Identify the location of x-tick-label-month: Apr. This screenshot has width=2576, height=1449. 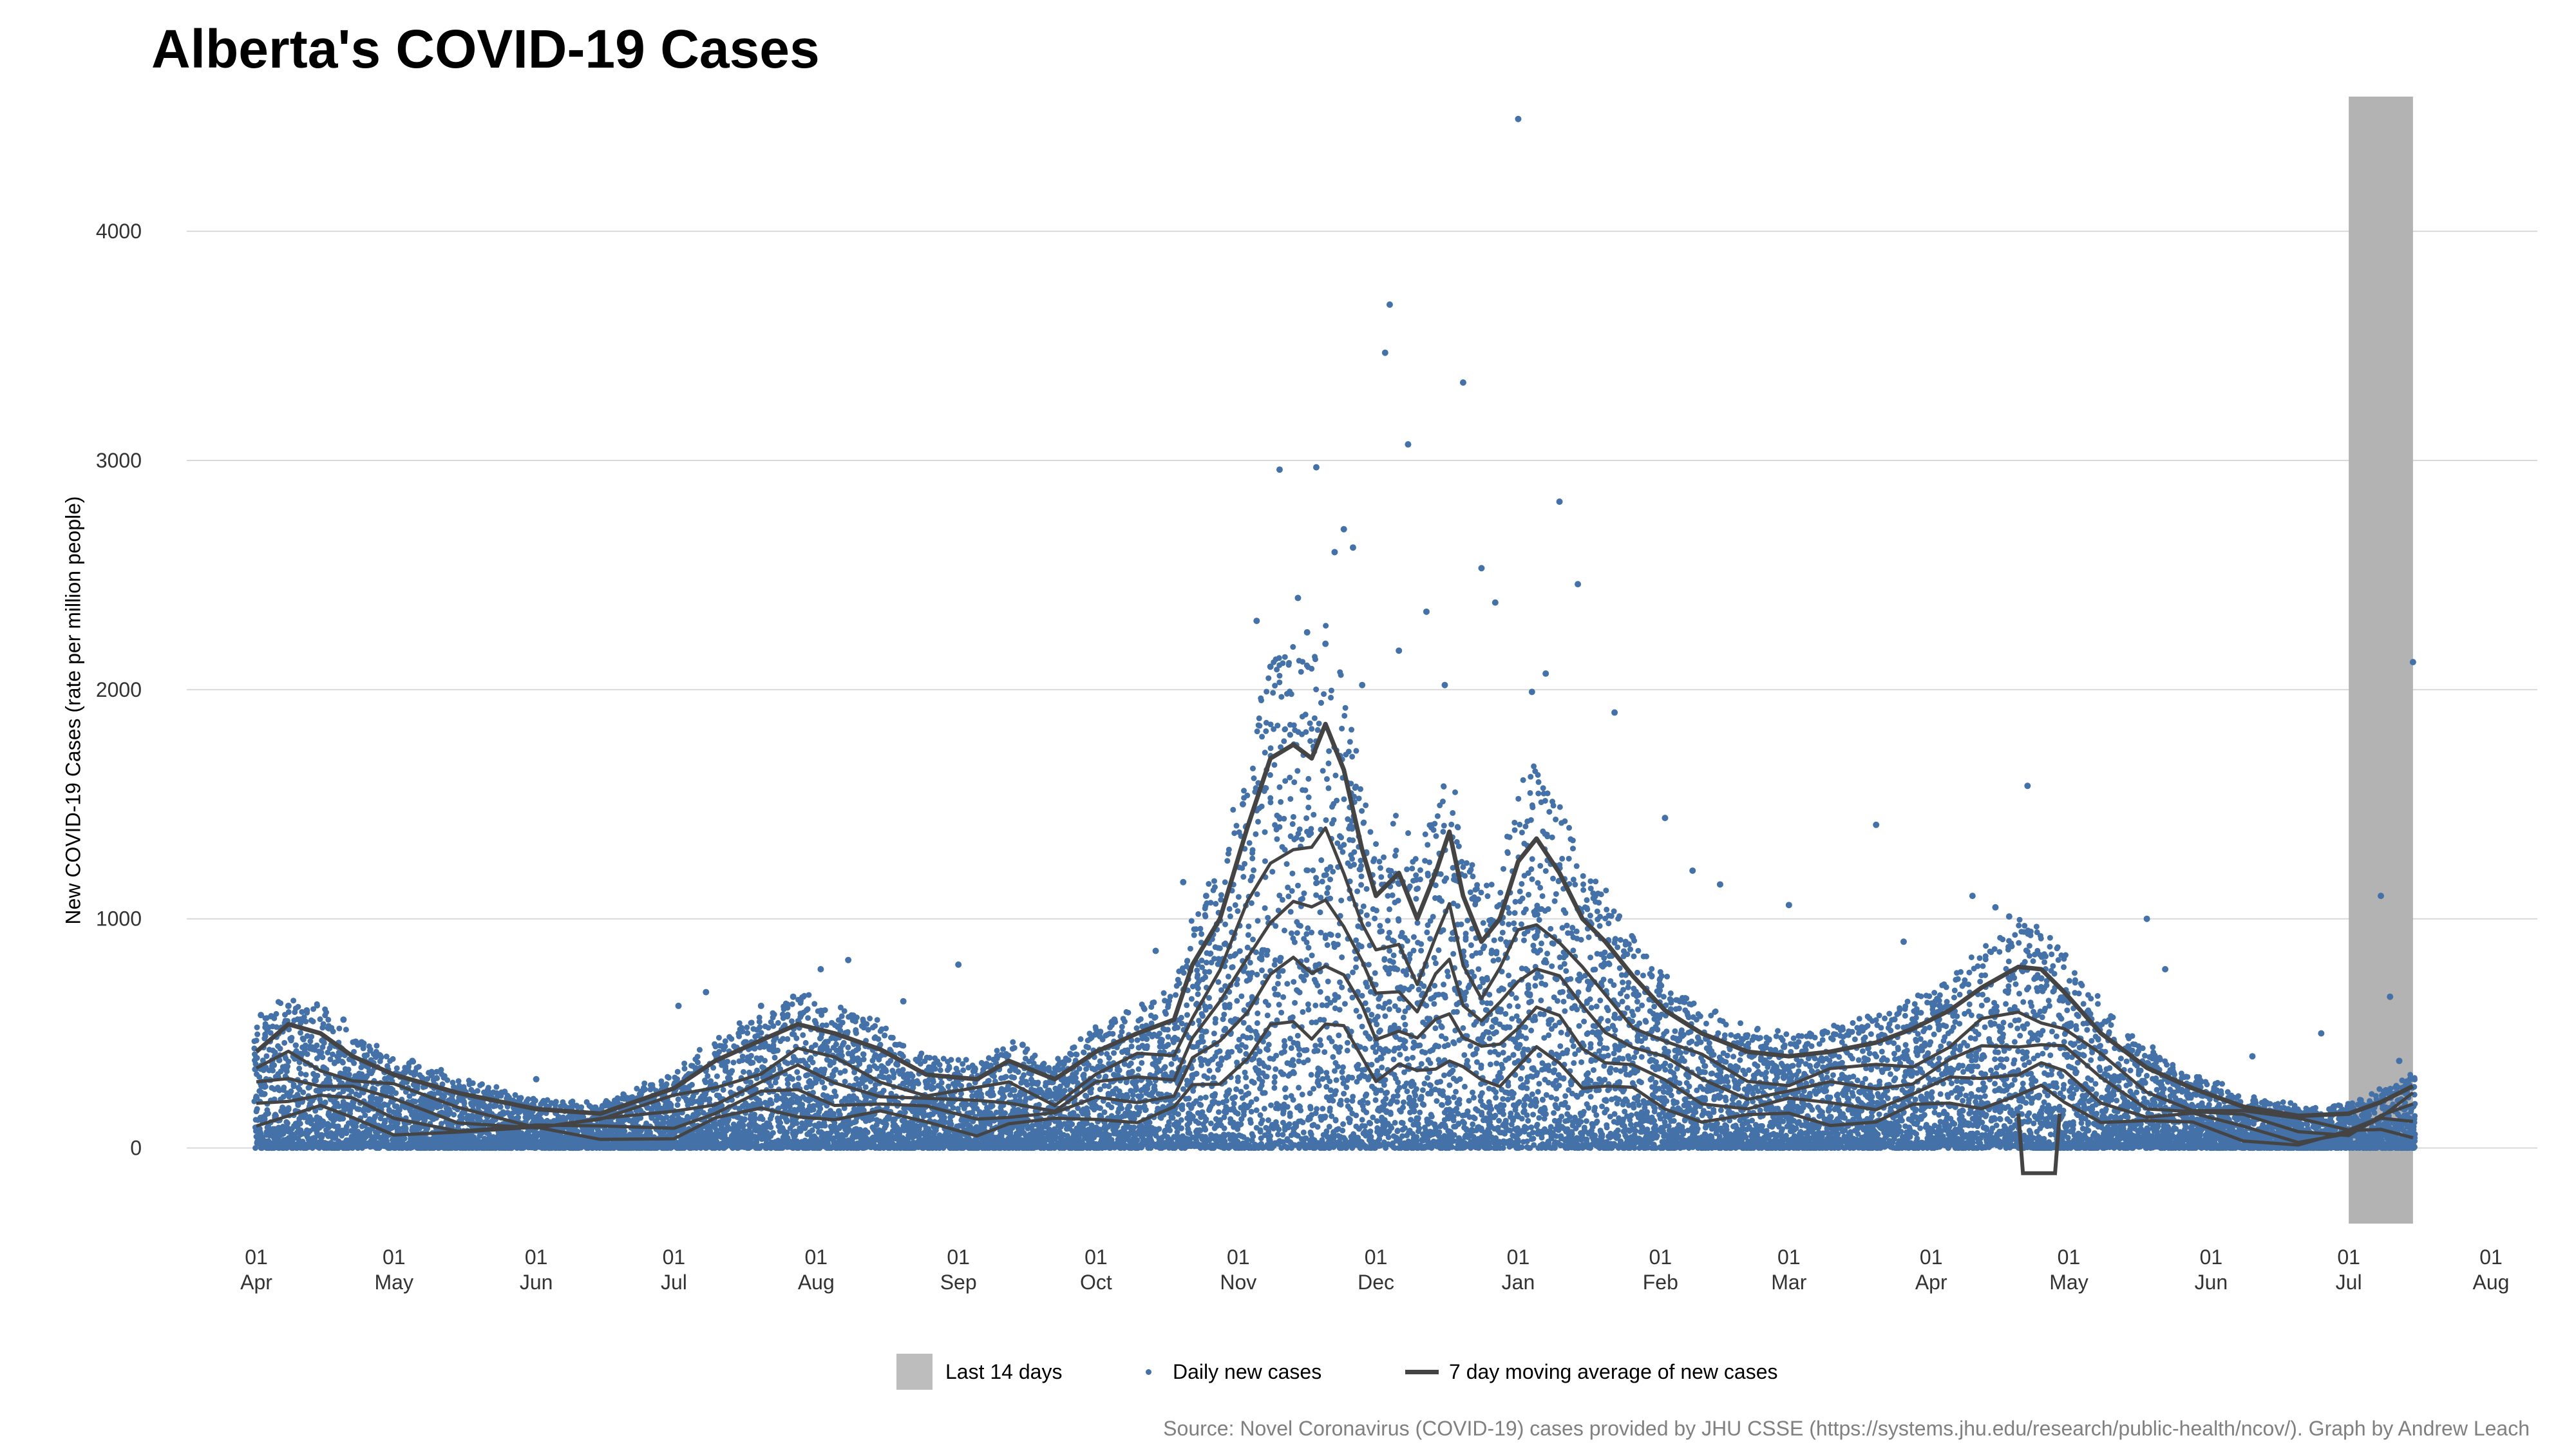
(256, 1283).